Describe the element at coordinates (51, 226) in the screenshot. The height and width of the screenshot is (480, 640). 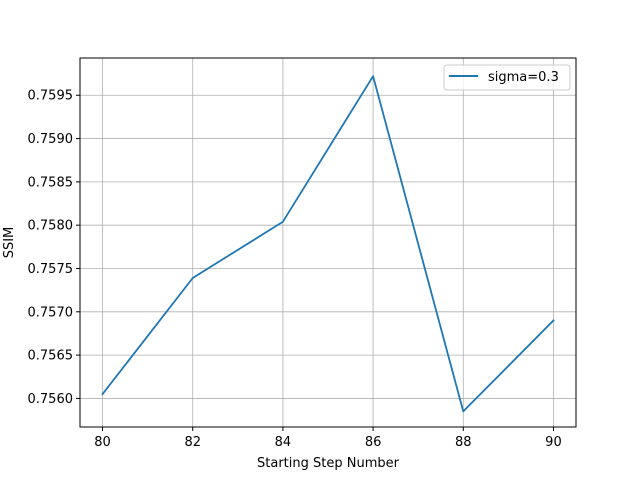
I see `y-tick-label: 0.7580` at that location.